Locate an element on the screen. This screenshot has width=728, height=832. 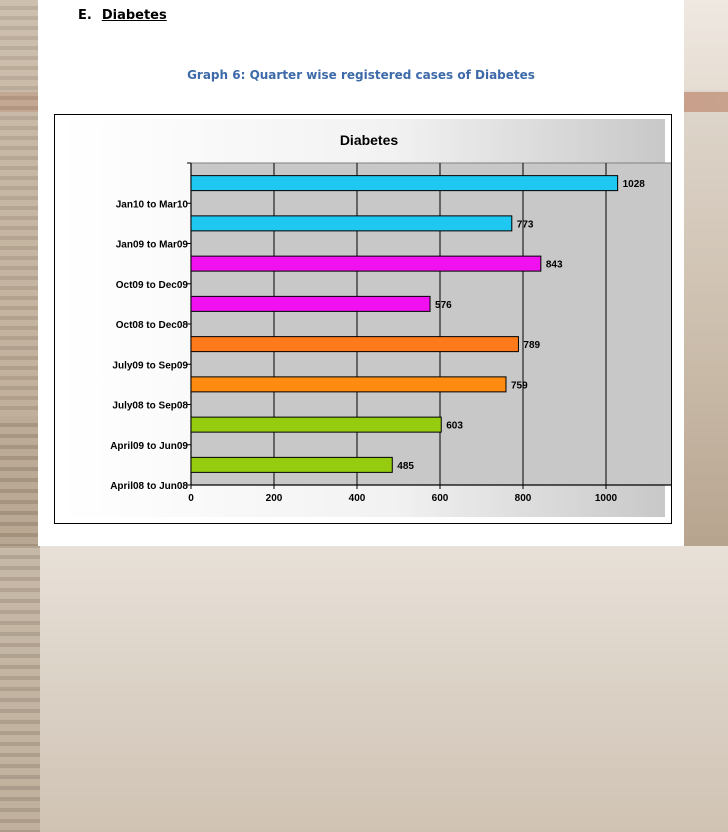
category-label: Jan09 to Mar09 is located at coordinates (152, 245).